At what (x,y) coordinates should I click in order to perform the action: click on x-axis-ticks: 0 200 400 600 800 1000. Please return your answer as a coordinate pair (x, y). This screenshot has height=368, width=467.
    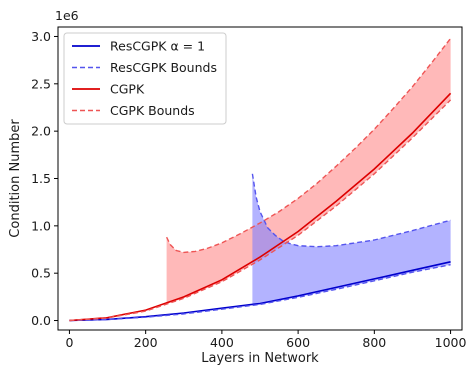
    Looking at the image, I should click on (266, 340).